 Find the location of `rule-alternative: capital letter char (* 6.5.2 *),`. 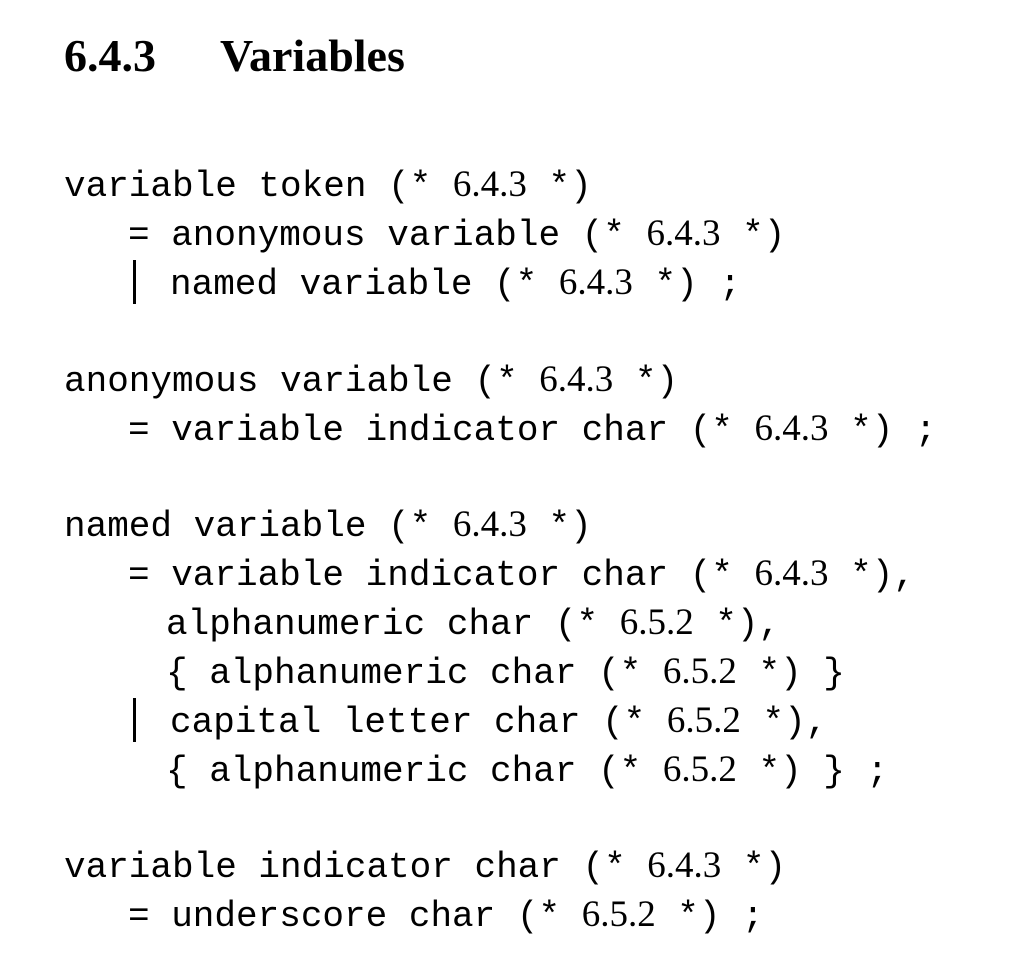

rule-alternative: capital letter char (* 6.5.2 *), is located at coordinates (499, 721).